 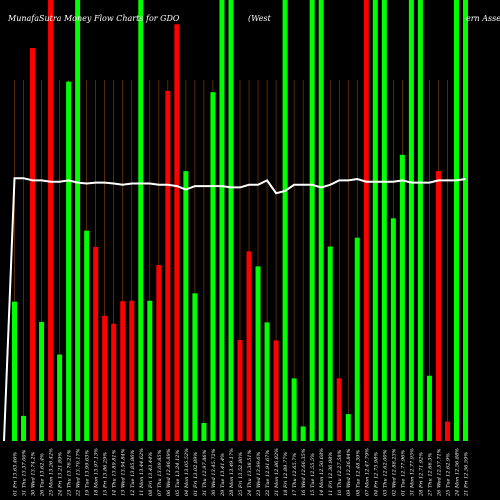 What do you see at coordinates (133, 473) in the screenshot?
I see `date-tick-label: 12 Tue 13.85.86%` at bounding box center [133, 473].